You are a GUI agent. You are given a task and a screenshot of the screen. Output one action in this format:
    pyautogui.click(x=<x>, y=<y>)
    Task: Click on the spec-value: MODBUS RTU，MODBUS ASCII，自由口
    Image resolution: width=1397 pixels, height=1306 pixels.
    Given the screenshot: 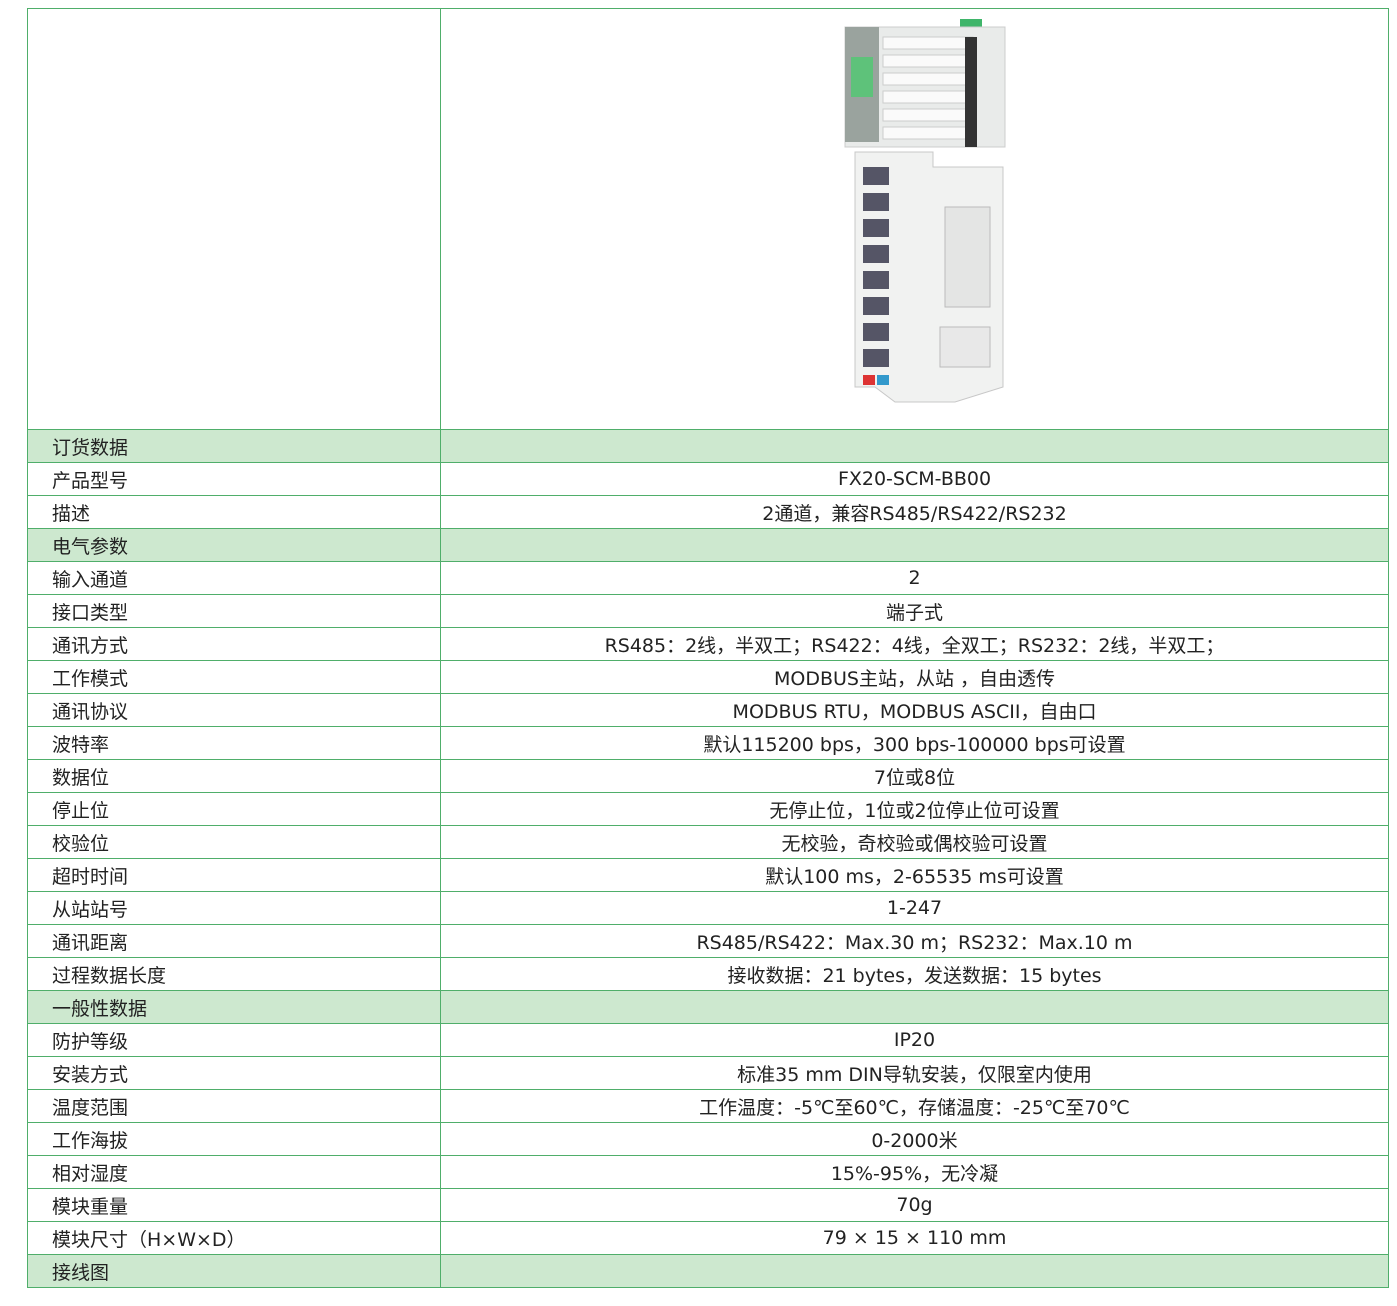 What is the action you would take?
    pyautogui.click(x=914, y=710)
    